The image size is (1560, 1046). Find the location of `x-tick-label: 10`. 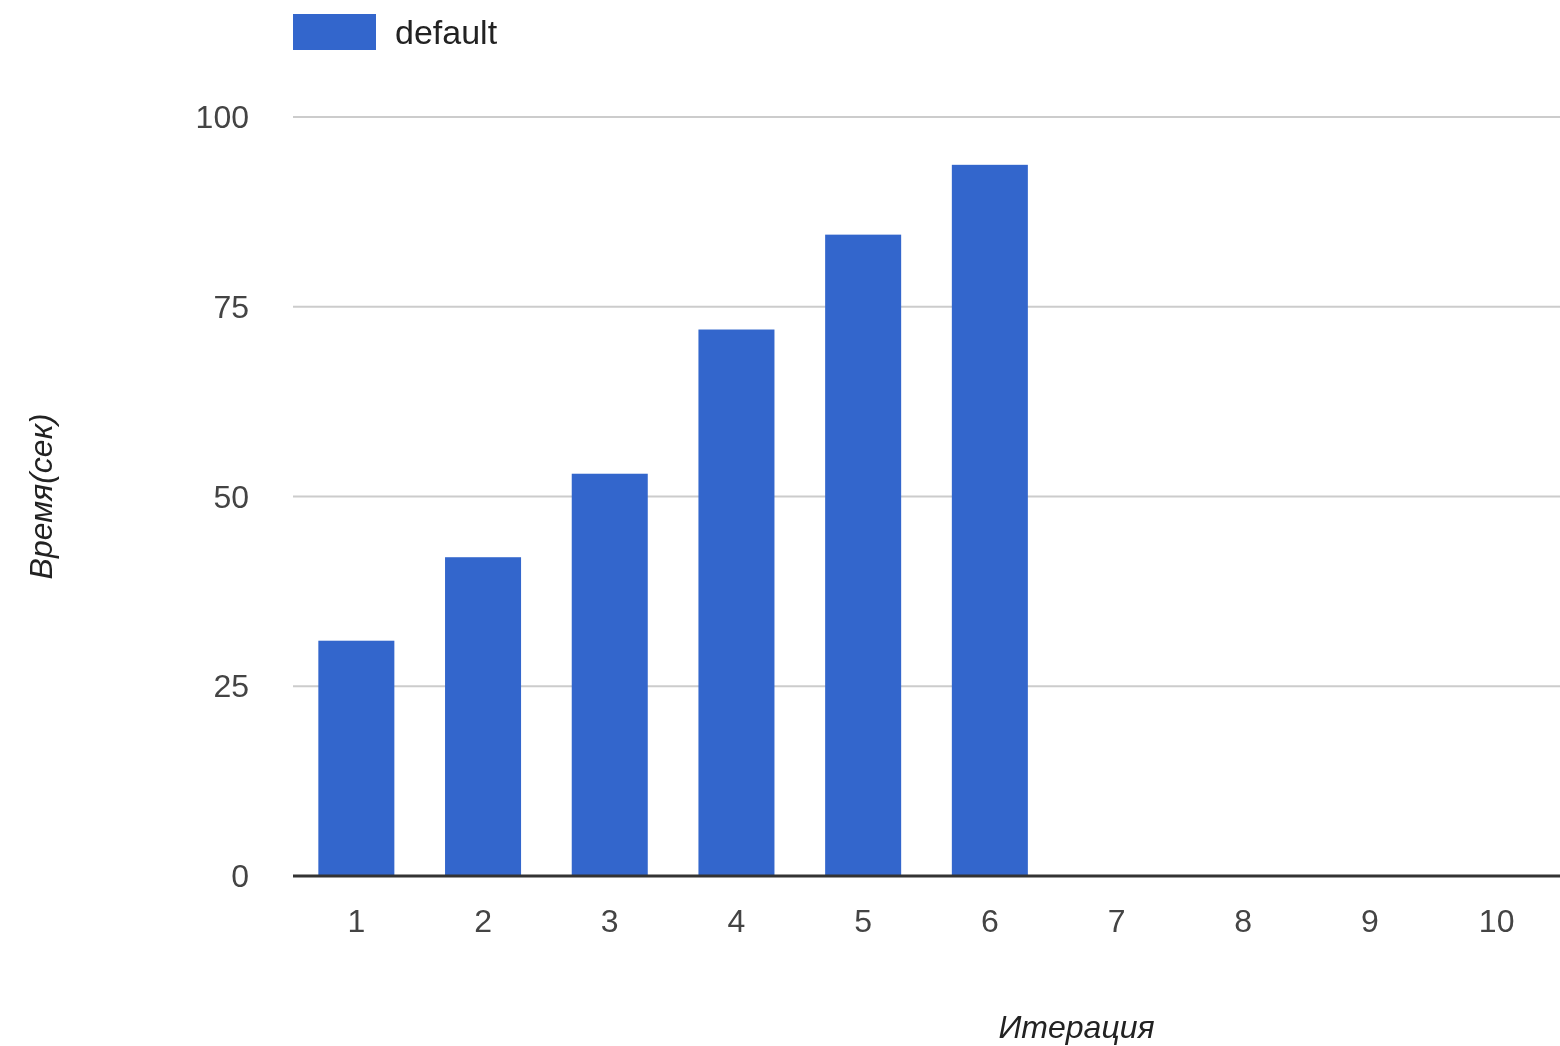

x-tick-label: 10 is located at coordinates (1496, 921).